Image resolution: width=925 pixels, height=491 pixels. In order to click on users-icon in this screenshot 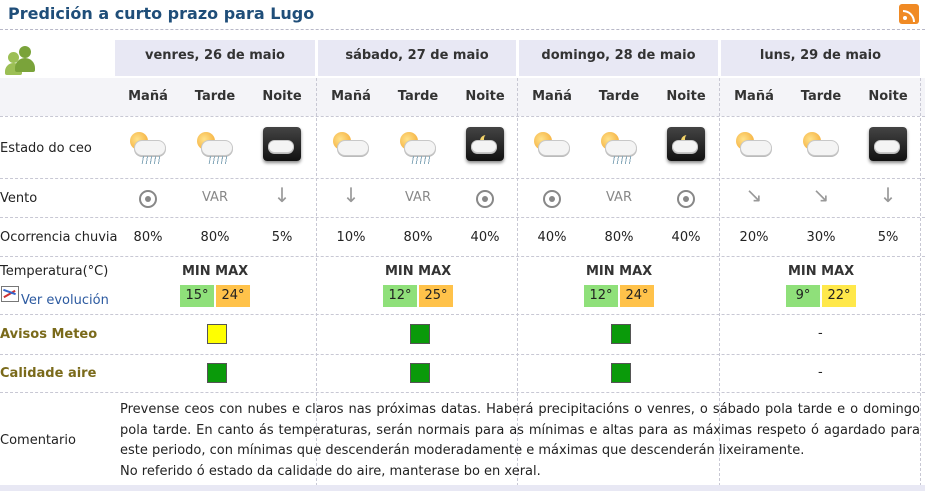, I will do `click(21, 60)`.